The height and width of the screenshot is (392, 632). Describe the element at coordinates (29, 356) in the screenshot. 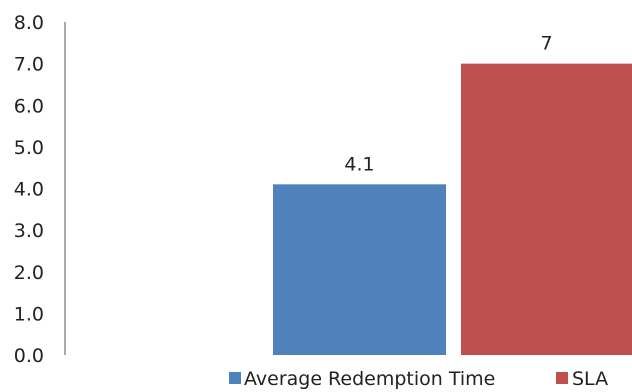

I see `y-tick-label: 0.0` at that location.